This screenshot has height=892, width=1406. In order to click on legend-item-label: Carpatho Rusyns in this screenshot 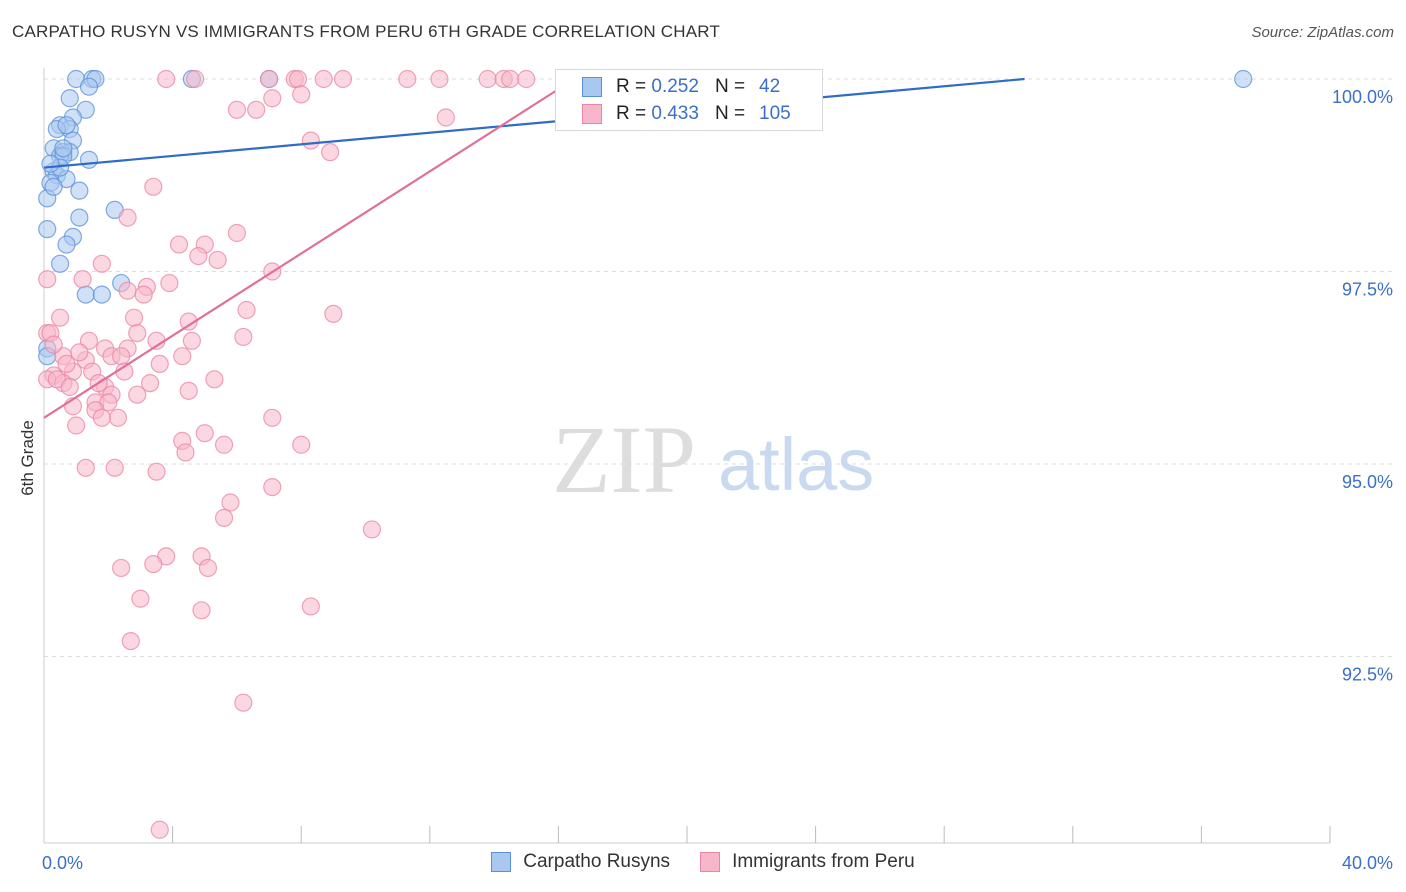, I will do `click(597, 861)`.